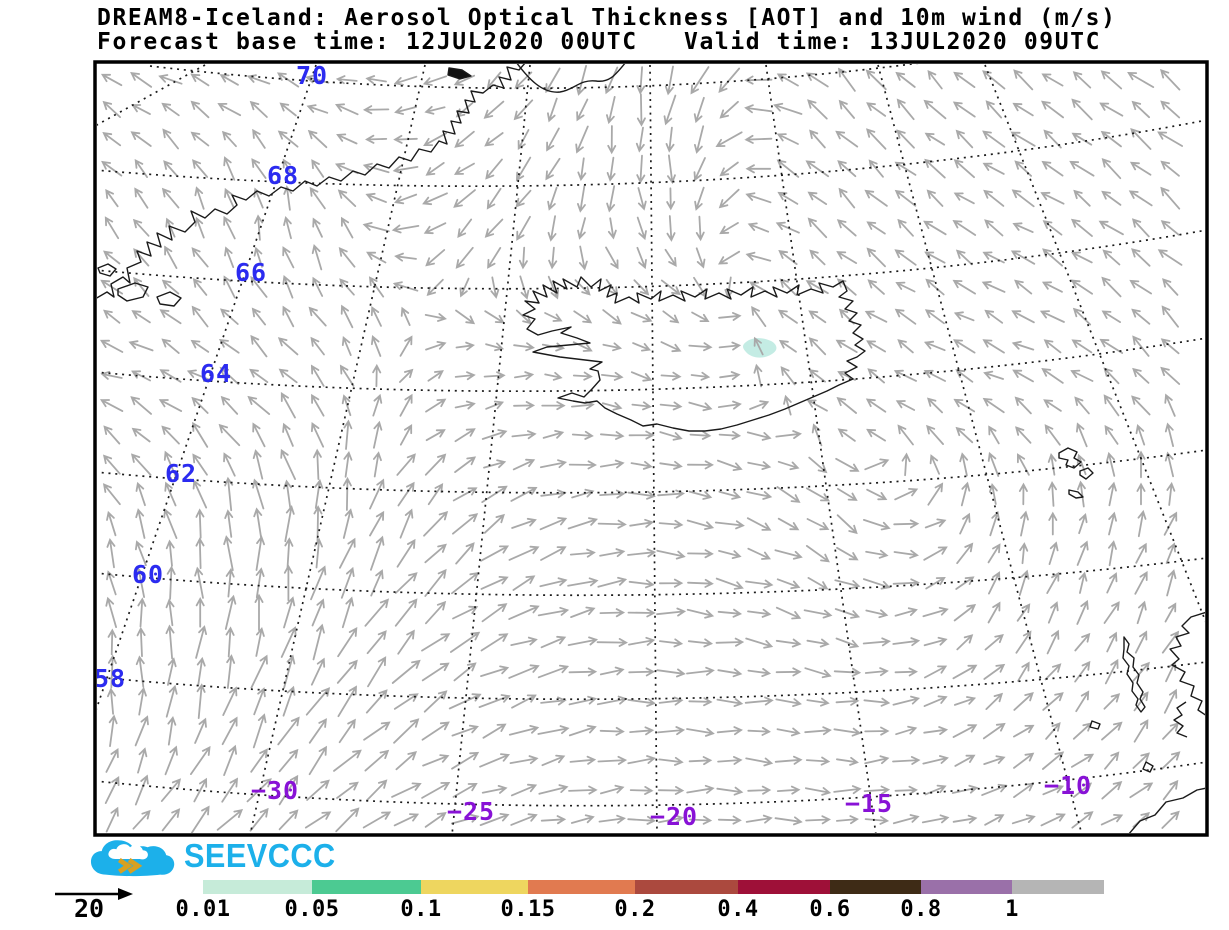  I want to click on lon-label: −15, so click(869, 803).